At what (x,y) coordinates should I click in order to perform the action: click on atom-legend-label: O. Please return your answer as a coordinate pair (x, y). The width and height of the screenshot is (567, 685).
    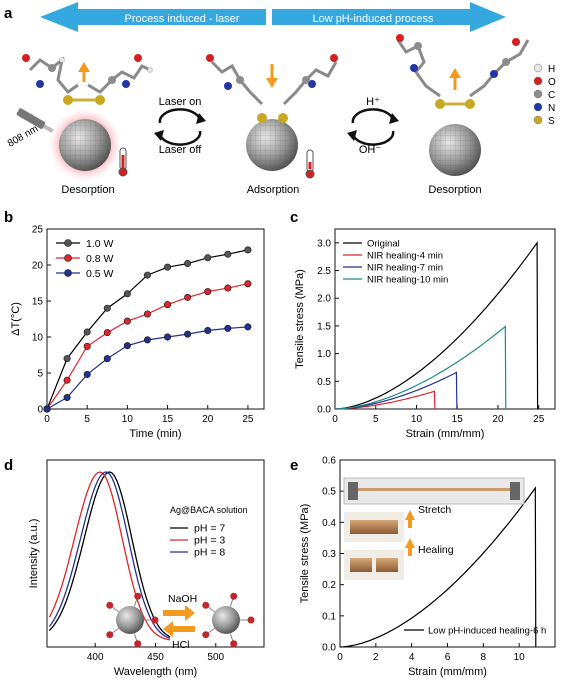
    Looking at the image, I should click on (552, 82).